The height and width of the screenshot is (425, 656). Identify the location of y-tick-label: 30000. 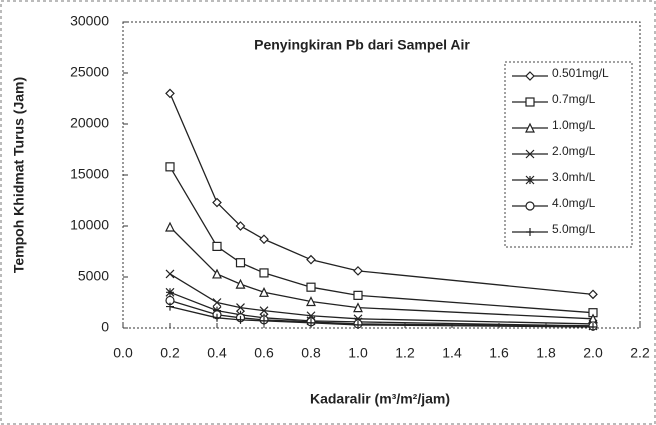
(89, 21).